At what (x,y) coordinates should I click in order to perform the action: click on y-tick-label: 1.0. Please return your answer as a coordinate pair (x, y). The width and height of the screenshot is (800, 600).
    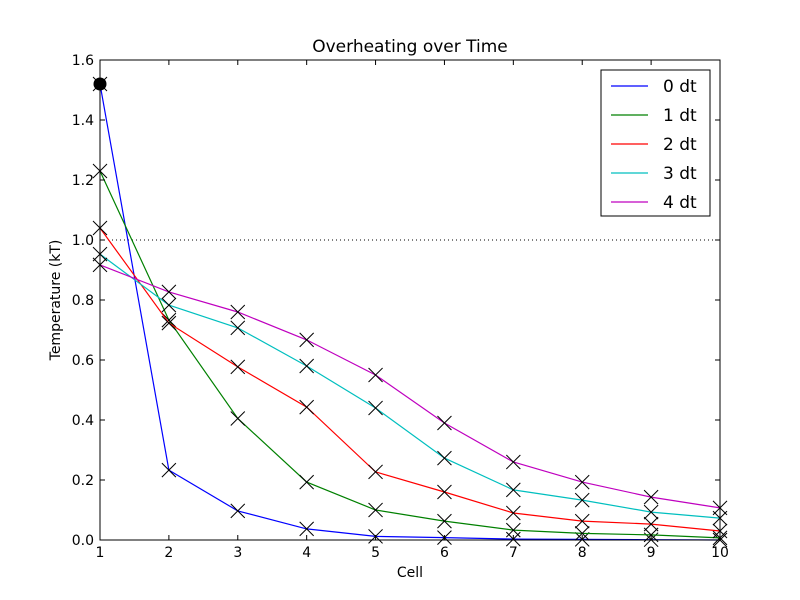
    Looking at the image, I should click on (83, 241).